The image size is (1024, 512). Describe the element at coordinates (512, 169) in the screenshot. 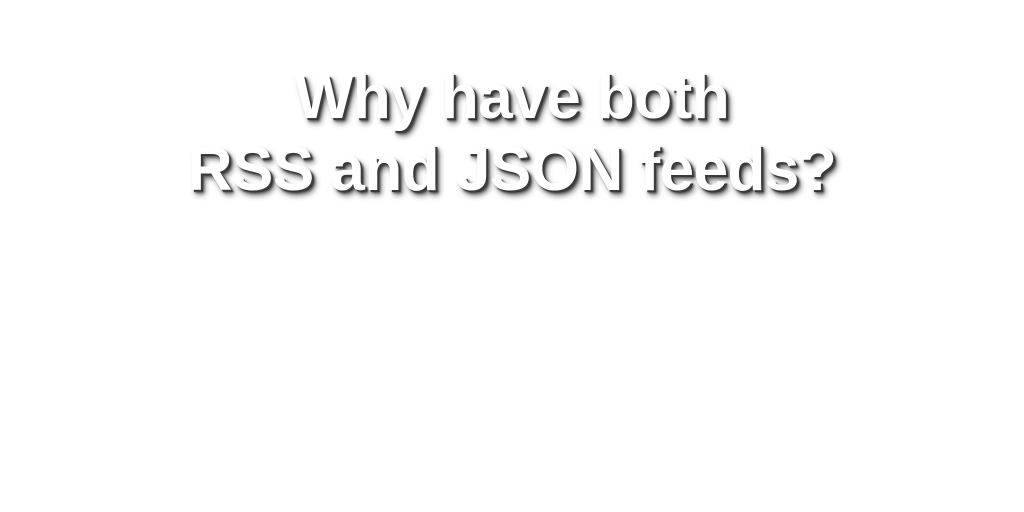

I see `title-line-2: RSS and JSON feeds?` at that location.